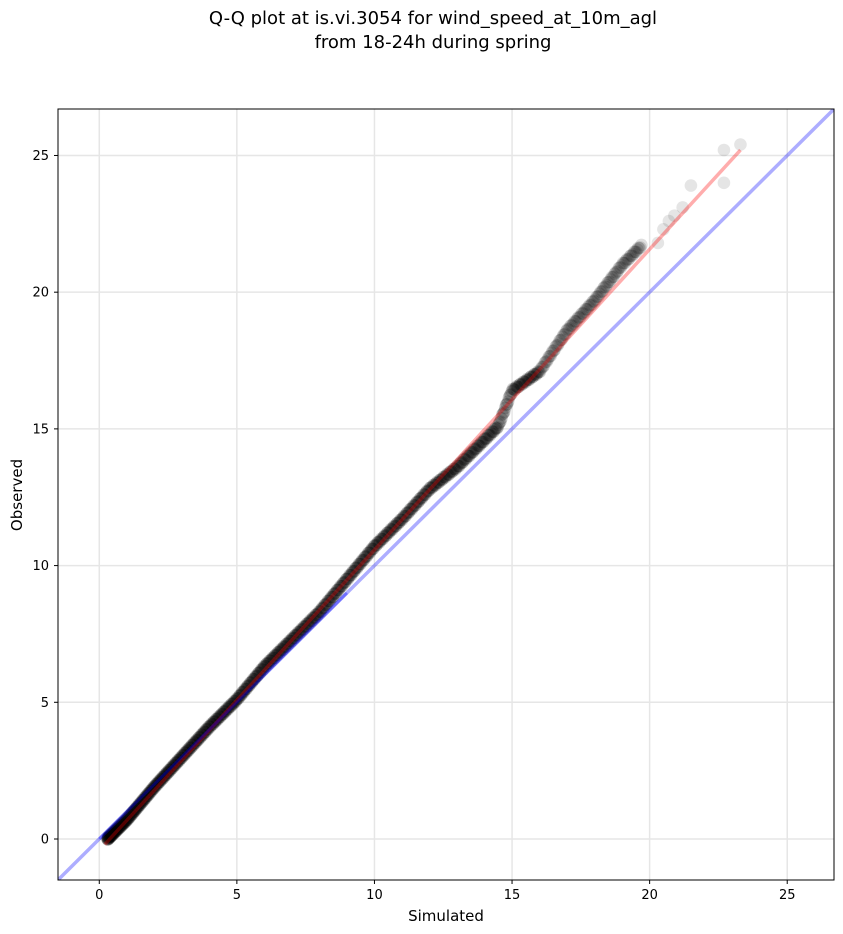 Image resolution: width=843 pixels, height=934 pixels. I want to click on y-tick-label: 20, so click(40, 293).